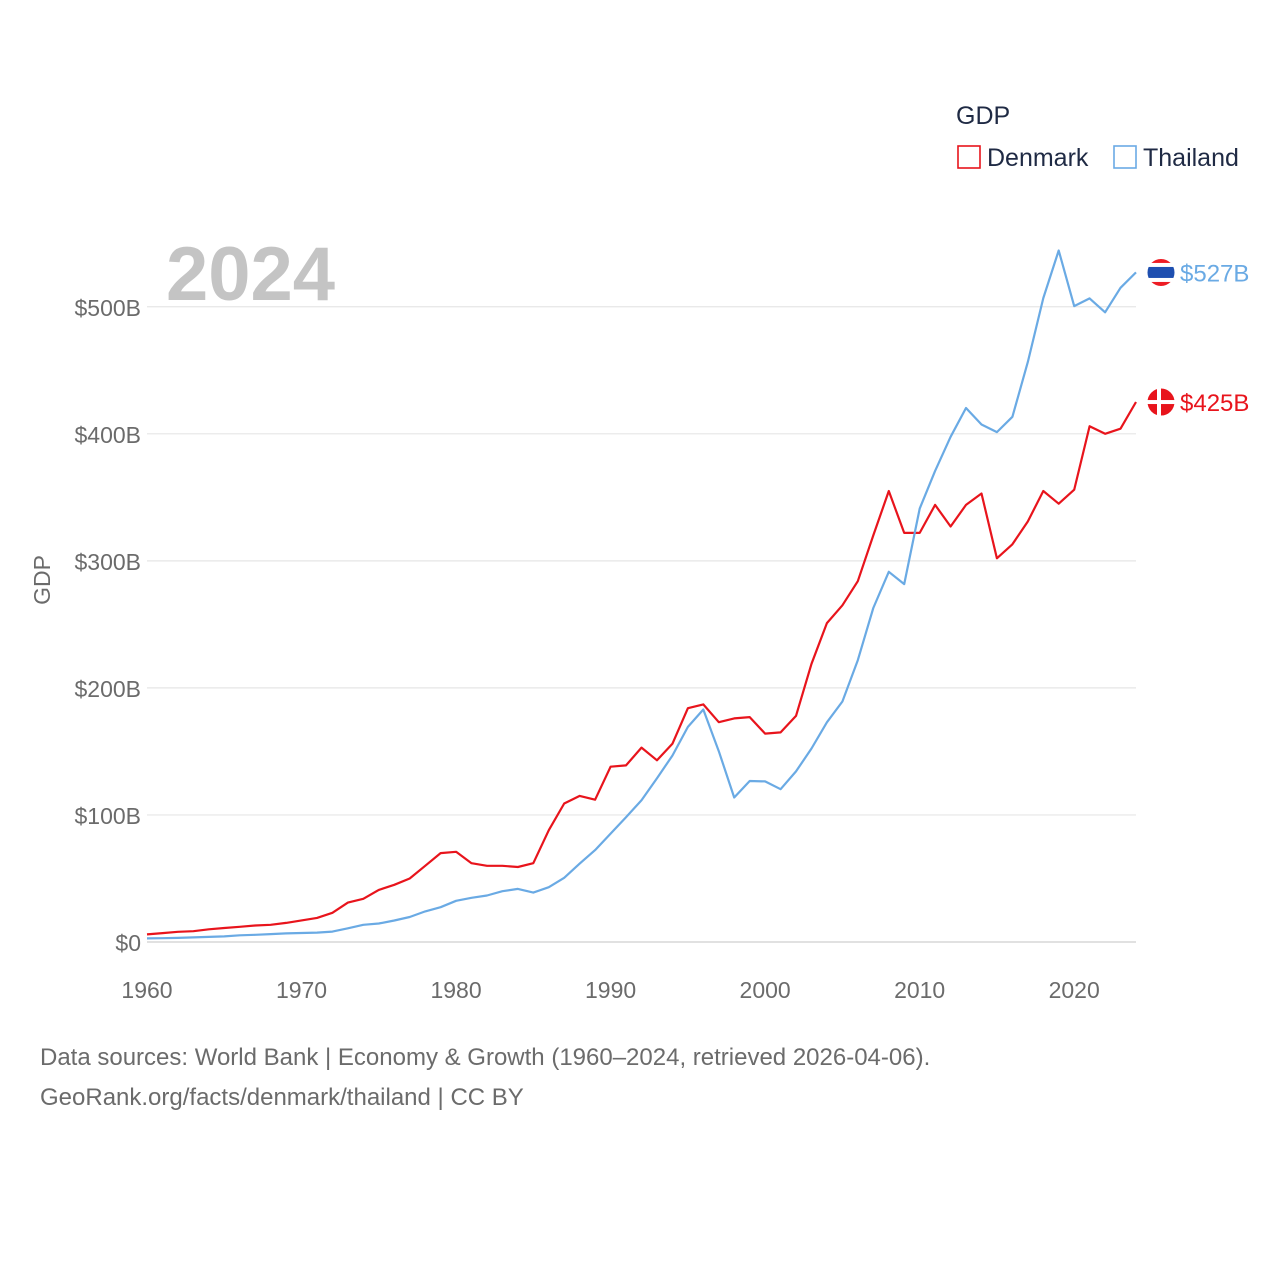 This screenshot has height=1280, width=1280. Describe the element at coordinates (250, 274) in the screenshot. I see `year-label: 2024` at that location.